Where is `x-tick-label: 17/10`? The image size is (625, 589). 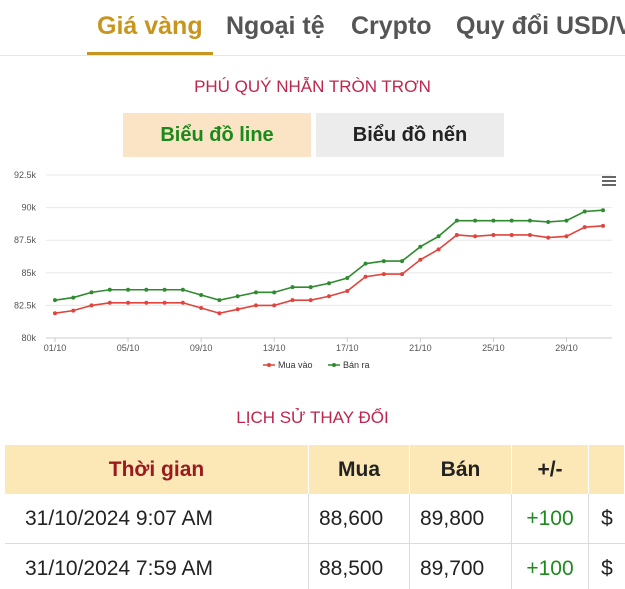 x-tick-label: 17/10 is located at coordinates (347, 348).